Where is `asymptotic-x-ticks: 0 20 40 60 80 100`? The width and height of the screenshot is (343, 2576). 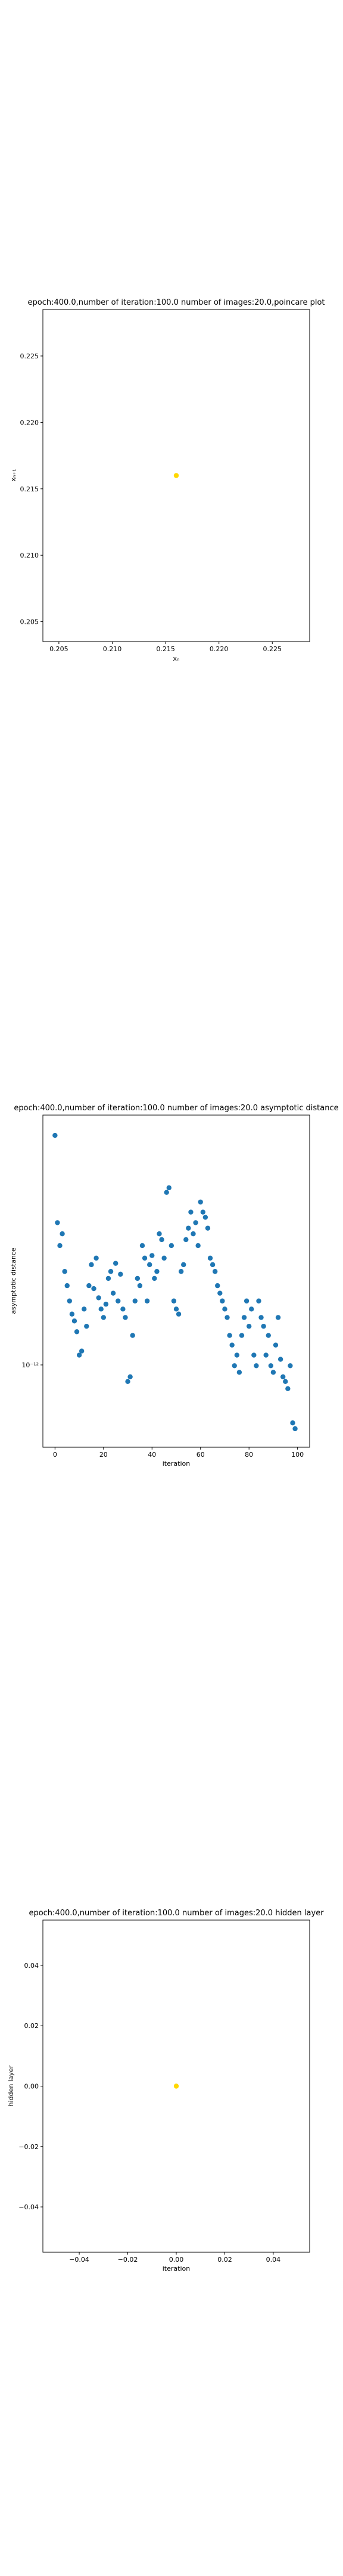
asymptotic-x-ticks: 0 20 40 60 80 100 is located at coordinates (178, 1453).